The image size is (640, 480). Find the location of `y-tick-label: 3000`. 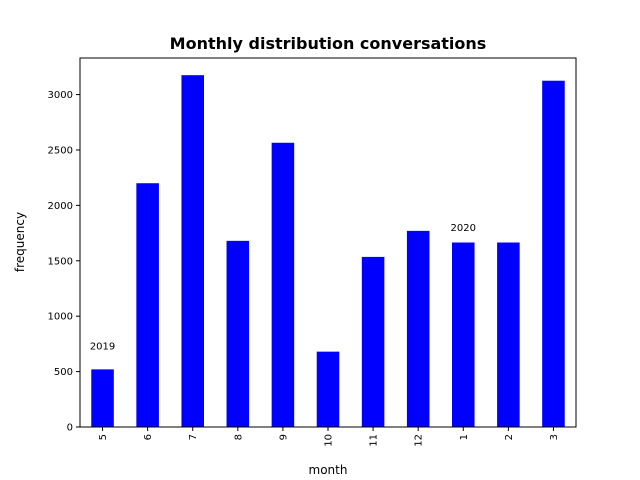

y-tick-label: 3000 is located at coordinates (60, 95).